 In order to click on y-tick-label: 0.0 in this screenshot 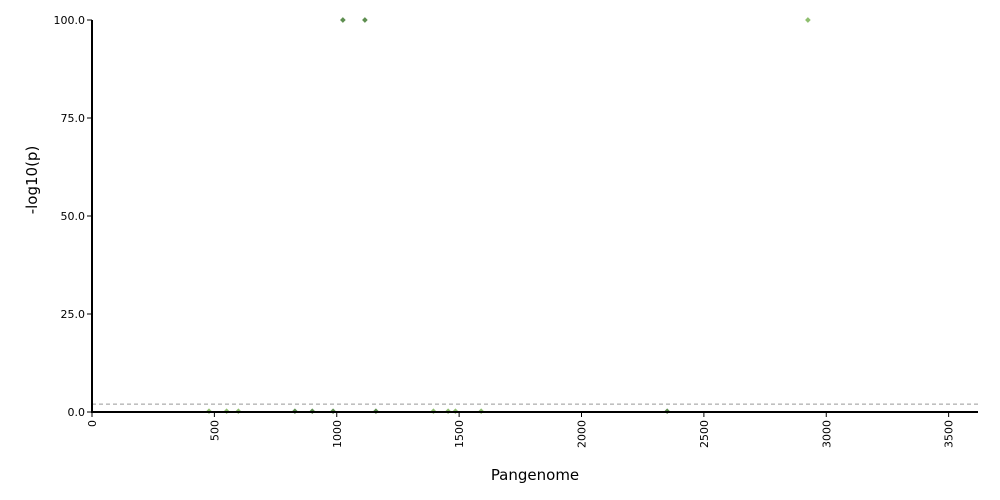, I will do `click(77, 412)`.